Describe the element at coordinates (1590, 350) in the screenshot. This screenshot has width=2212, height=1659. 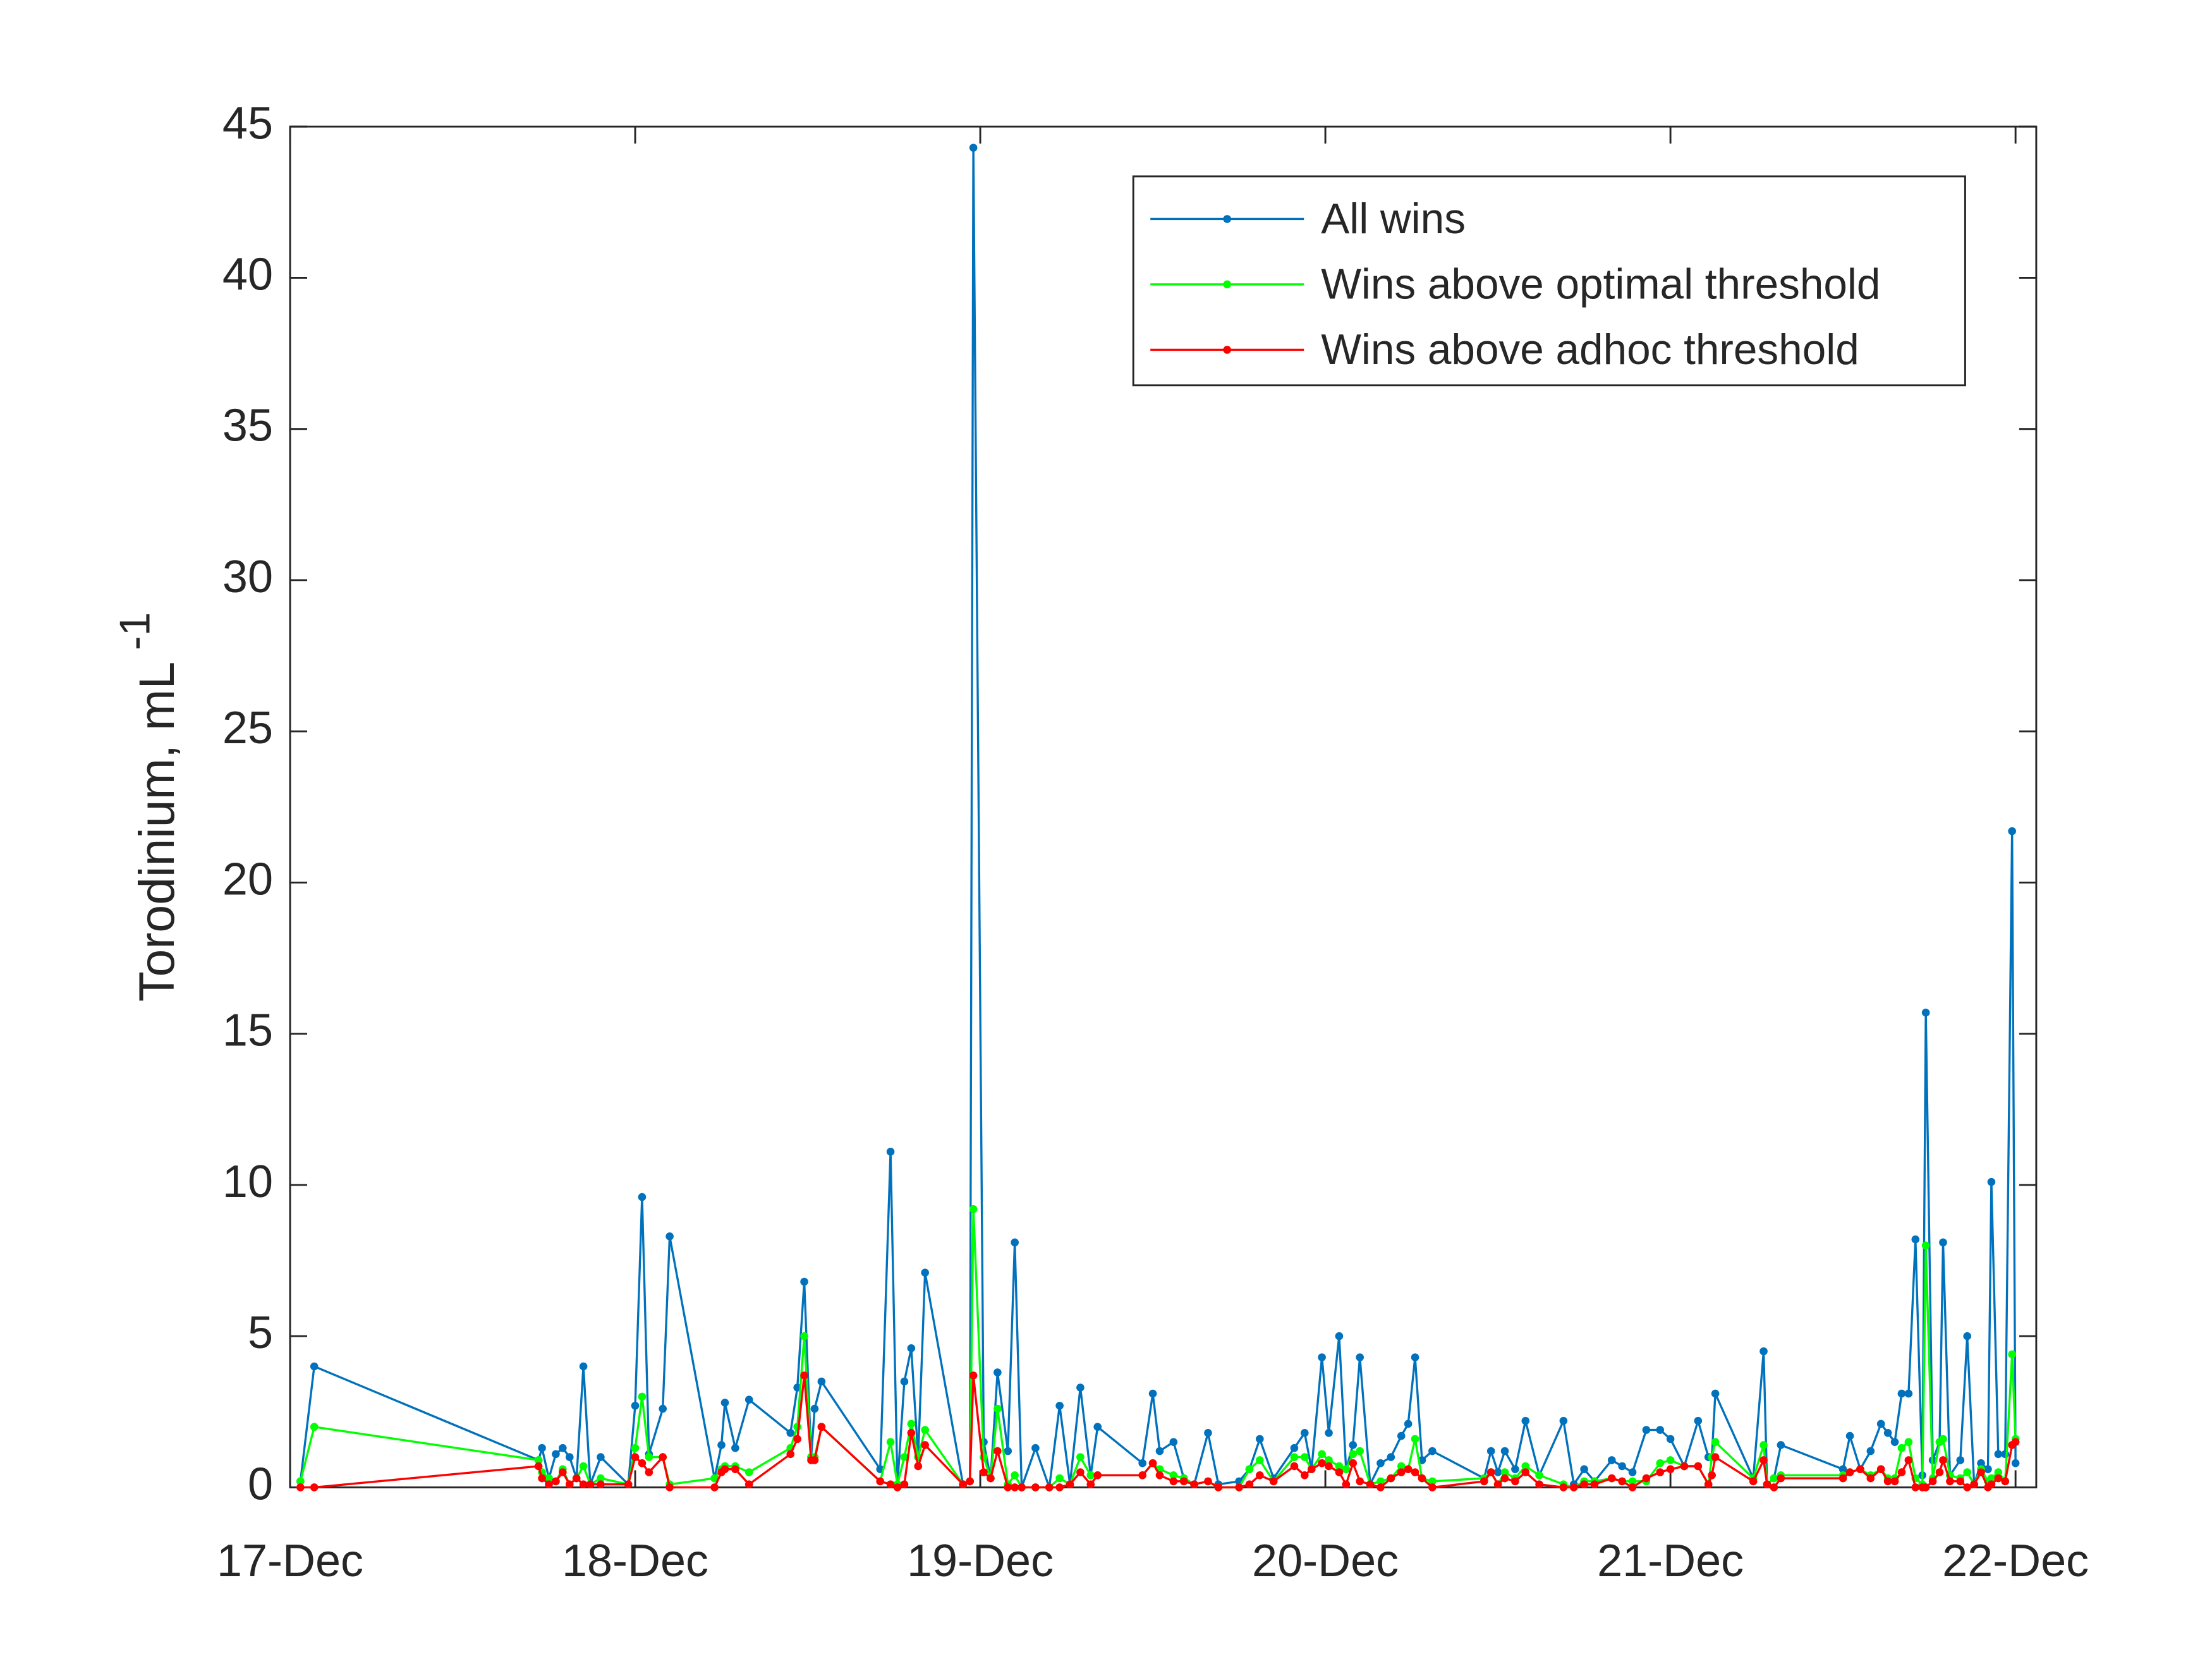
I see `legend-label: Wins above adhoc threshold` at that location.